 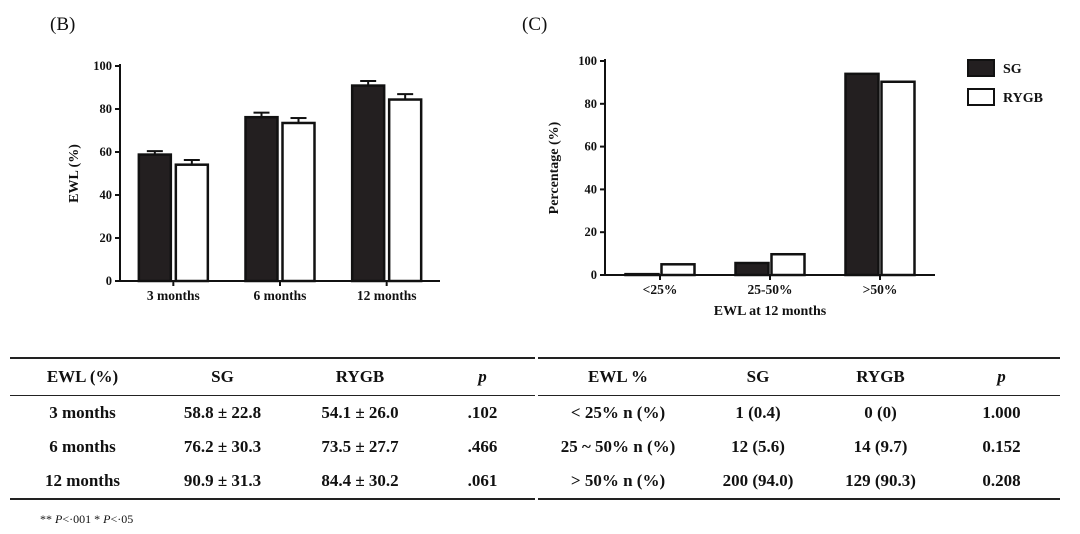 What do you see at coordinates (618, 376) in the screenshot?
I see `header-ewl: EWL %` at bounding box center [618, 376].